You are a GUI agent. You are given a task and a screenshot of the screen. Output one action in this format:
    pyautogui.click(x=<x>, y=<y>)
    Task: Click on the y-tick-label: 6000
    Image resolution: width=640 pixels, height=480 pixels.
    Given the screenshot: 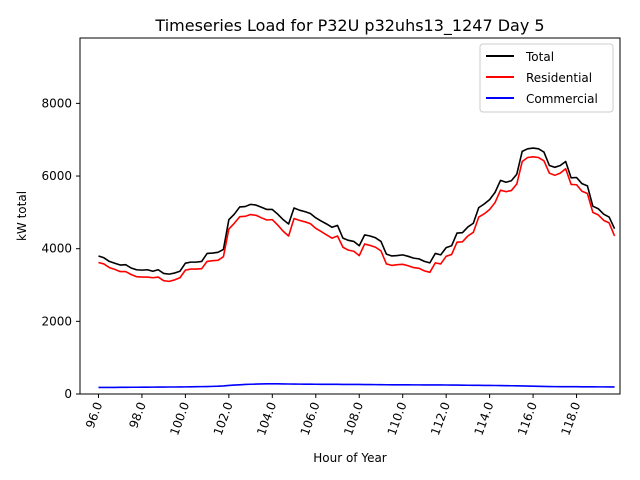 What is the action you would take?
    pyautogui.click(x=56, y=176)
    